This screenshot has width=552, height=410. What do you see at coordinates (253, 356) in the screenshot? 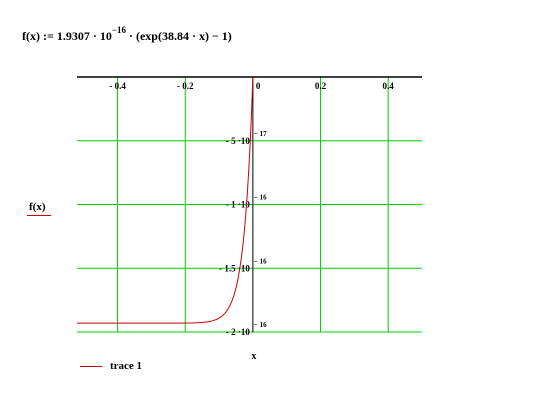
I see `x-axis-label: x` at bounding box center [253, 356].